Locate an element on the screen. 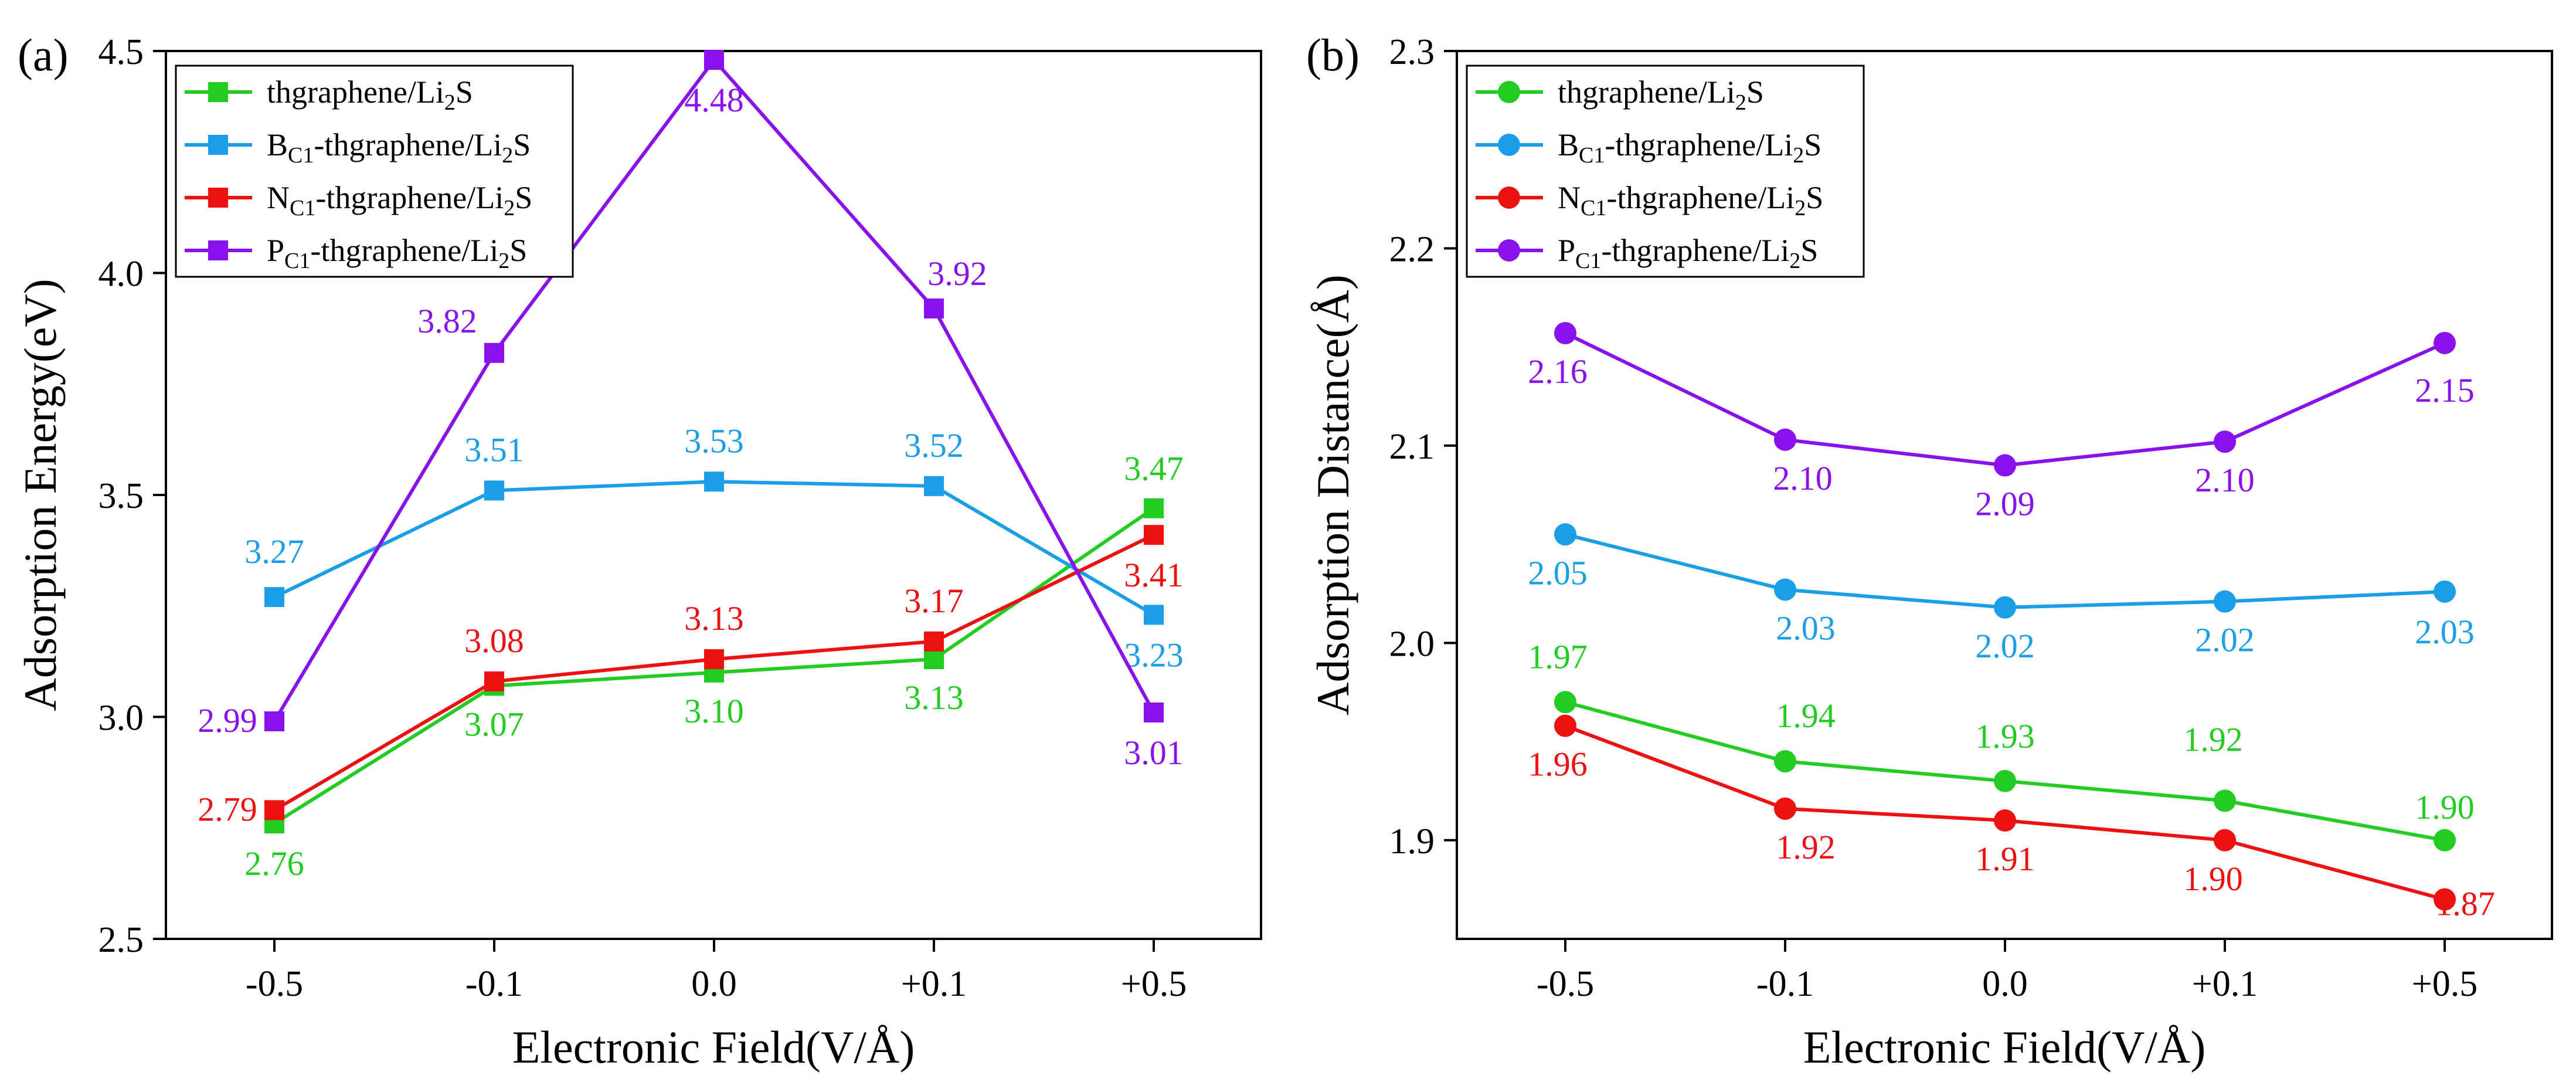 This screenshot has height=1089, width=2576. data-label: 3.10 is located at coordinates (714, 711).